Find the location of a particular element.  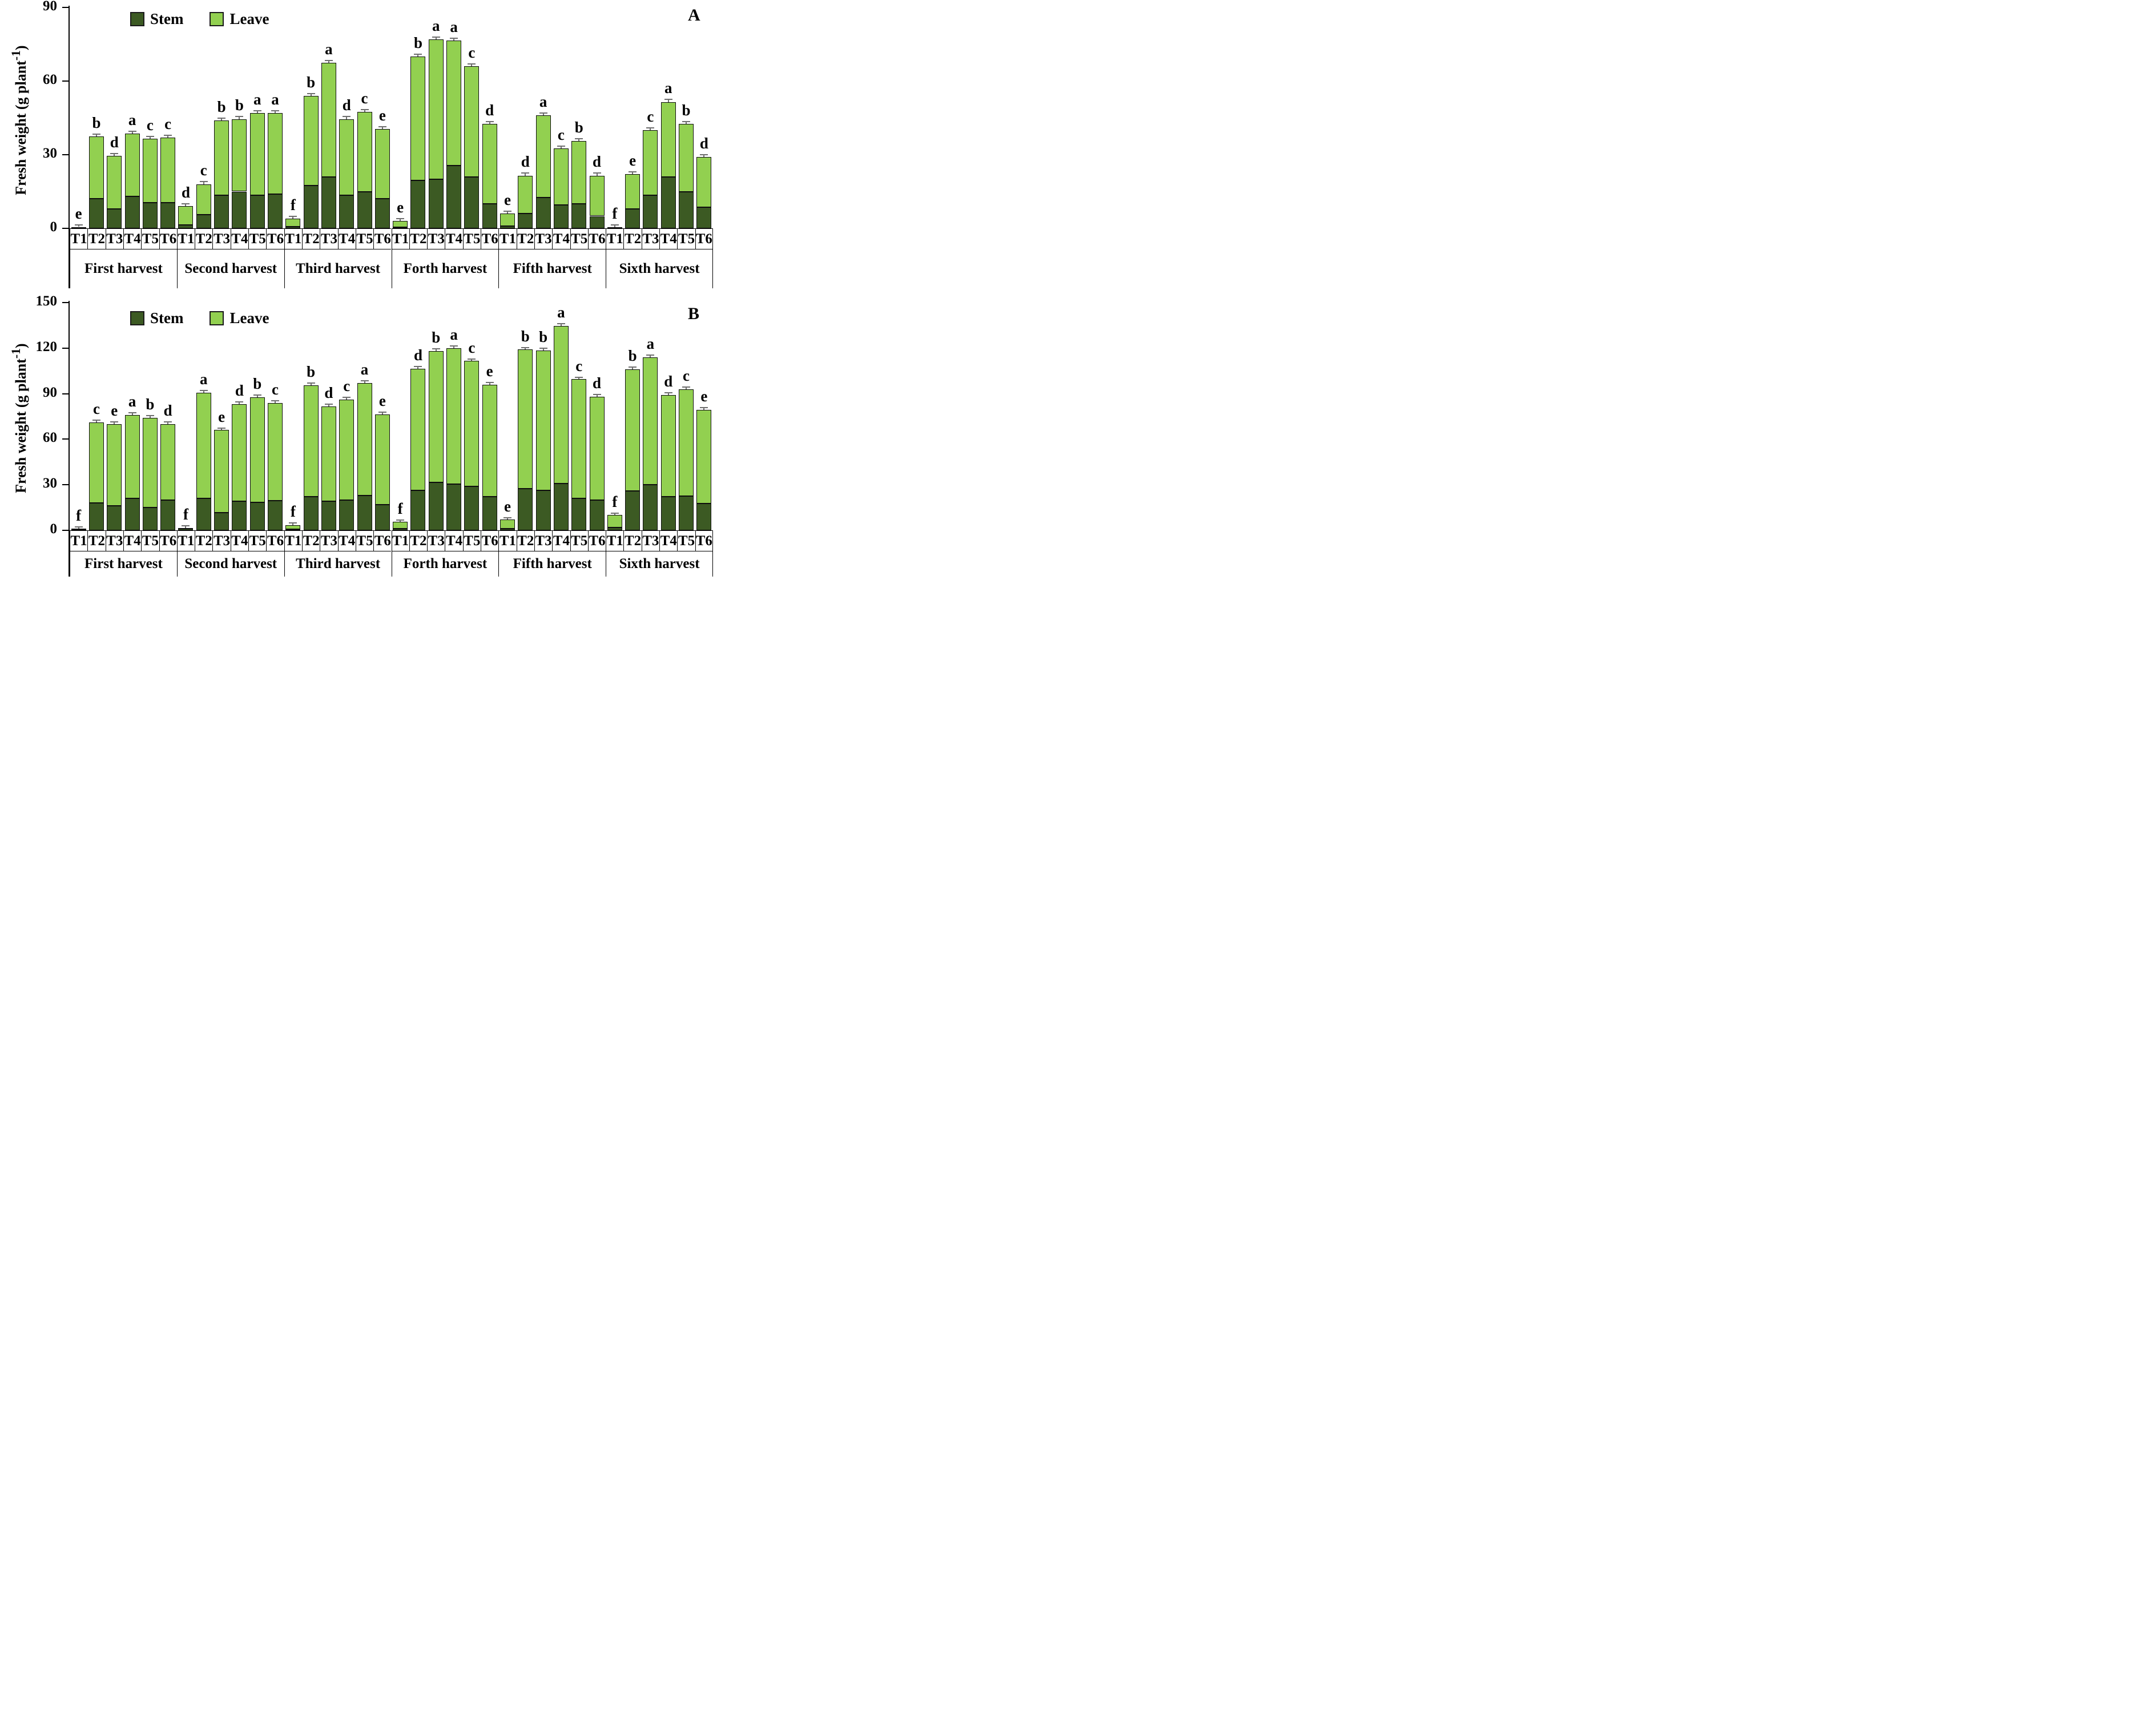

treatment-cell: T6 is located at coordinates (490, 540).